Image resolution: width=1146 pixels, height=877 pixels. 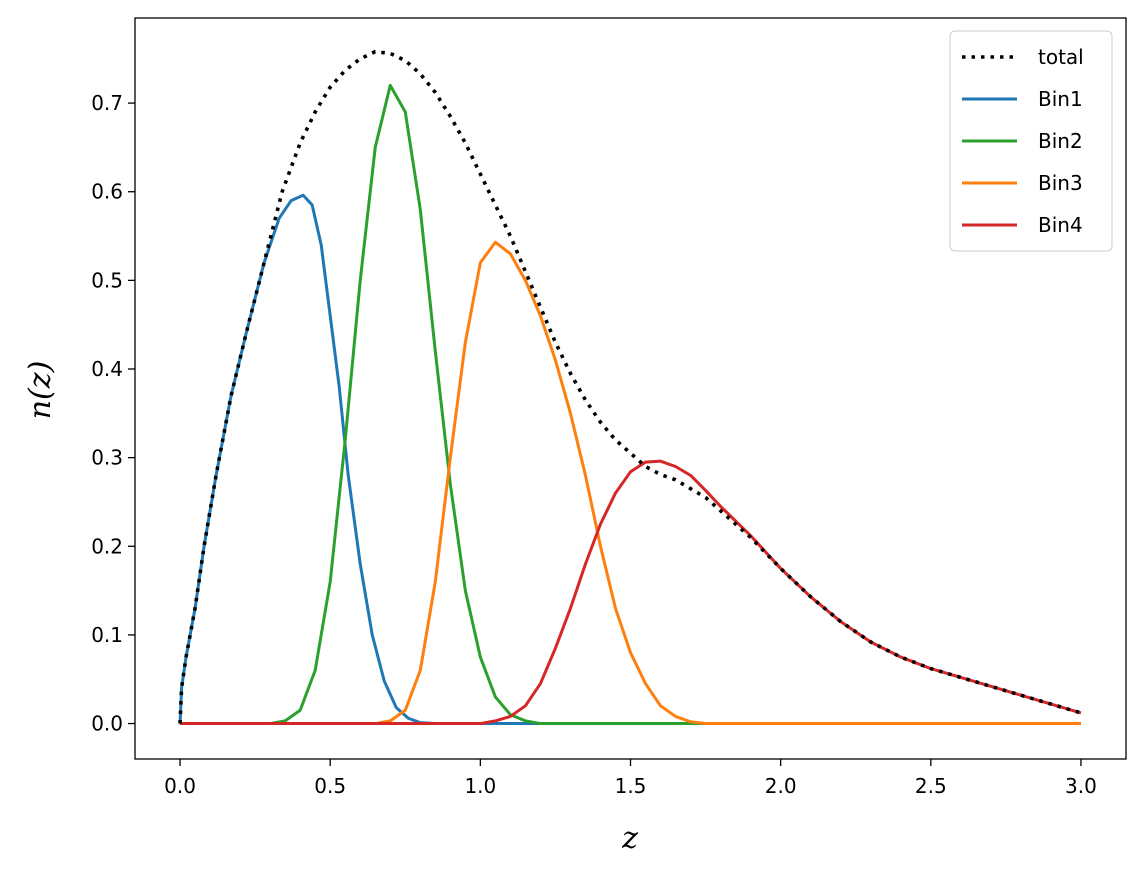 What do you see at coordinates (931, 786) in the screenshot?
I see `x-tick-label: 2.5` at bounding box center [931, 786].